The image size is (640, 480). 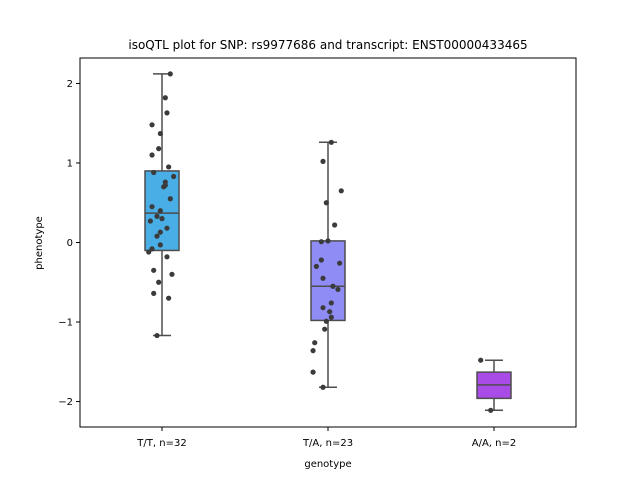 What do you see at coordinates (161, 443) in the screenshot?
I see `x-tick-label: T/T, n=32` at bounding box center [161, 443].